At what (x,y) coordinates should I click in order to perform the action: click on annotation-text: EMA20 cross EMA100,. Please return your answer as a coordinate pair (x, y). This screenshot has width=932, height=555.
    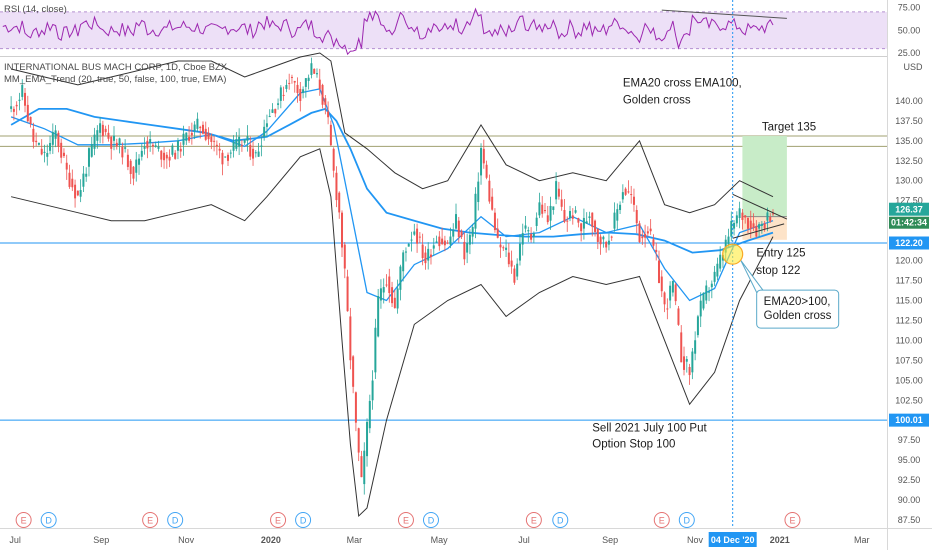
    Looking at the image, I should click on (682, 84).